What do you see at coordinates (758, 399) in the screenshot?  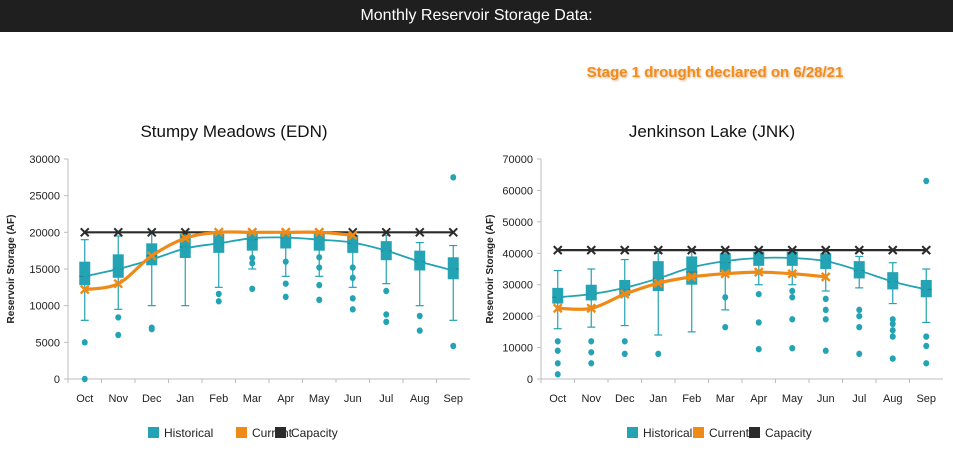 I see `x-tick-label-apr: Apr` at bounding box center [758, 399].